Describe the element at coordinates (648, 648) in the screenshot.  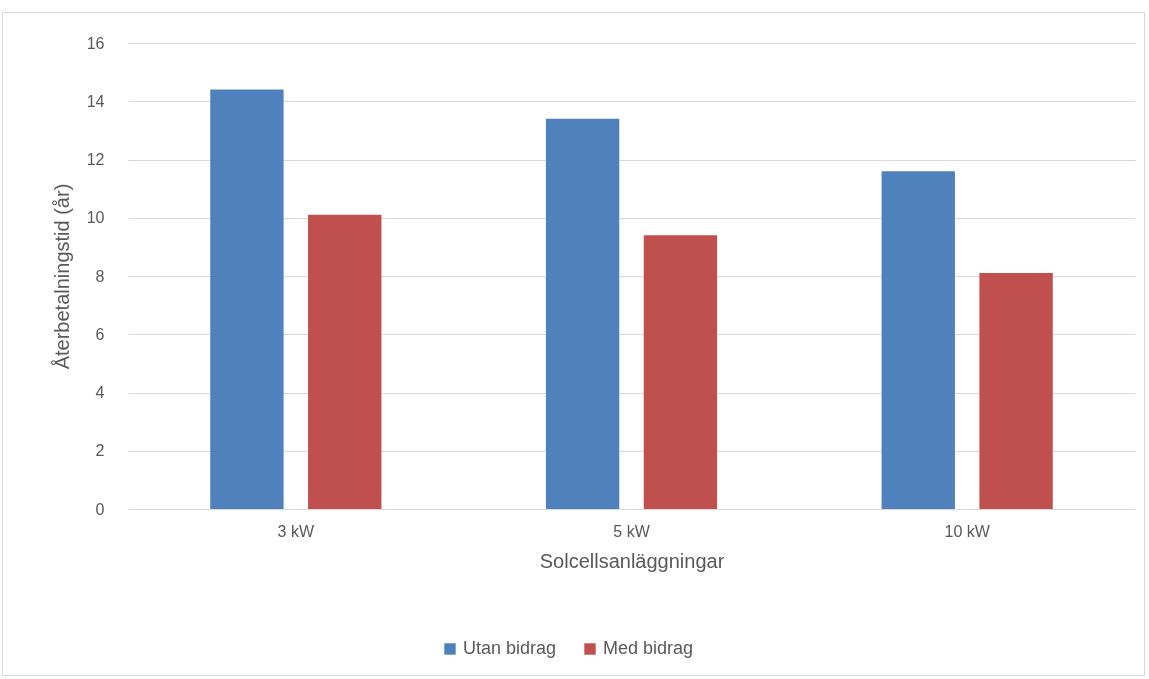
I see `legend-label: Med bidrag` at that location.